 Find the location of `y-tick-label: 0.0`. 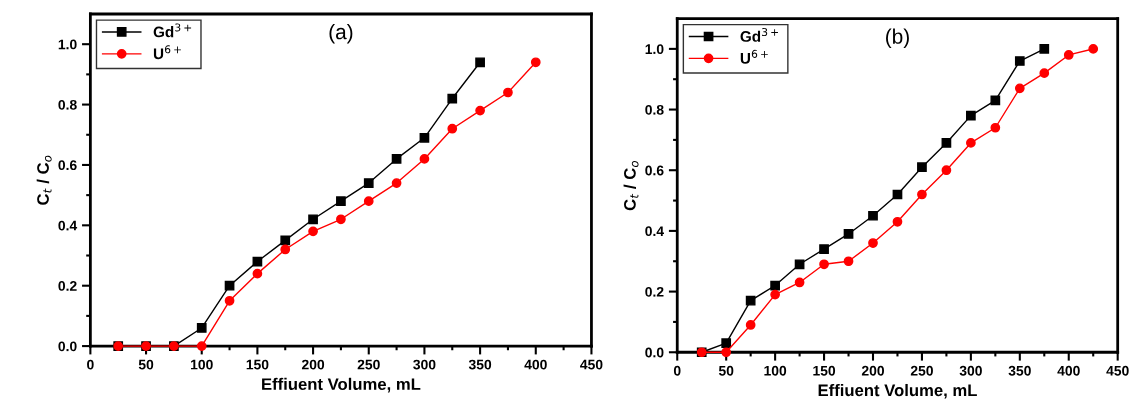

y-tick-label: 0.0 is located at coordinates (654, 352).